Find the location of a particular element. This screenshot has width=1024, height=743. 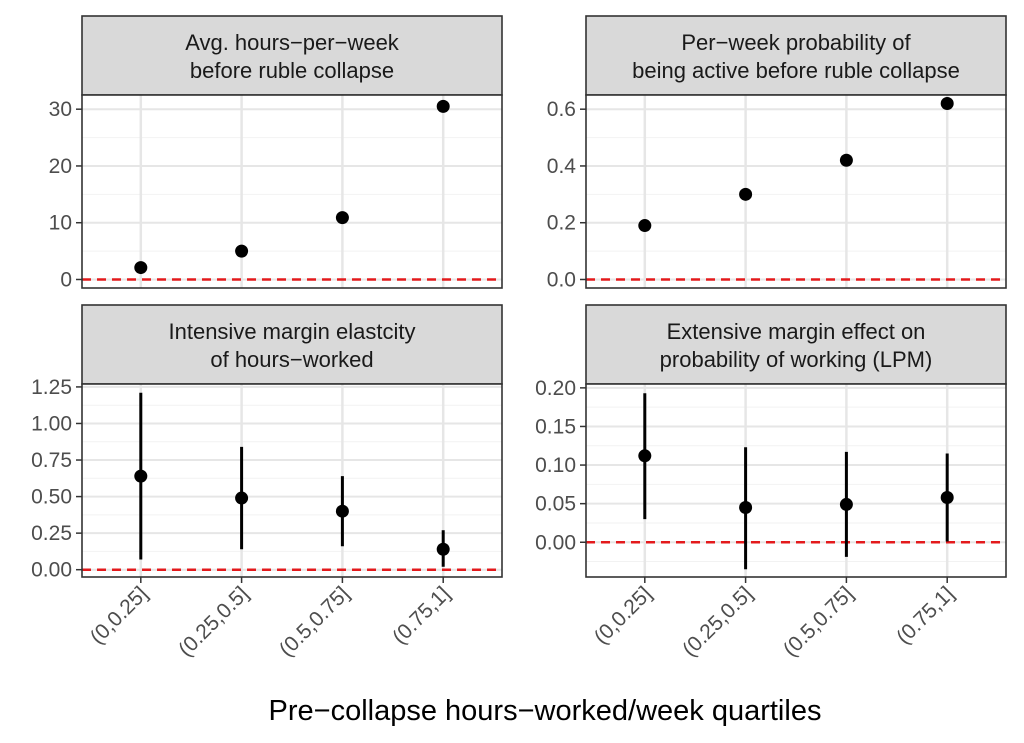

y-tick-label: 0.6 is located at coordinates (561, 109).